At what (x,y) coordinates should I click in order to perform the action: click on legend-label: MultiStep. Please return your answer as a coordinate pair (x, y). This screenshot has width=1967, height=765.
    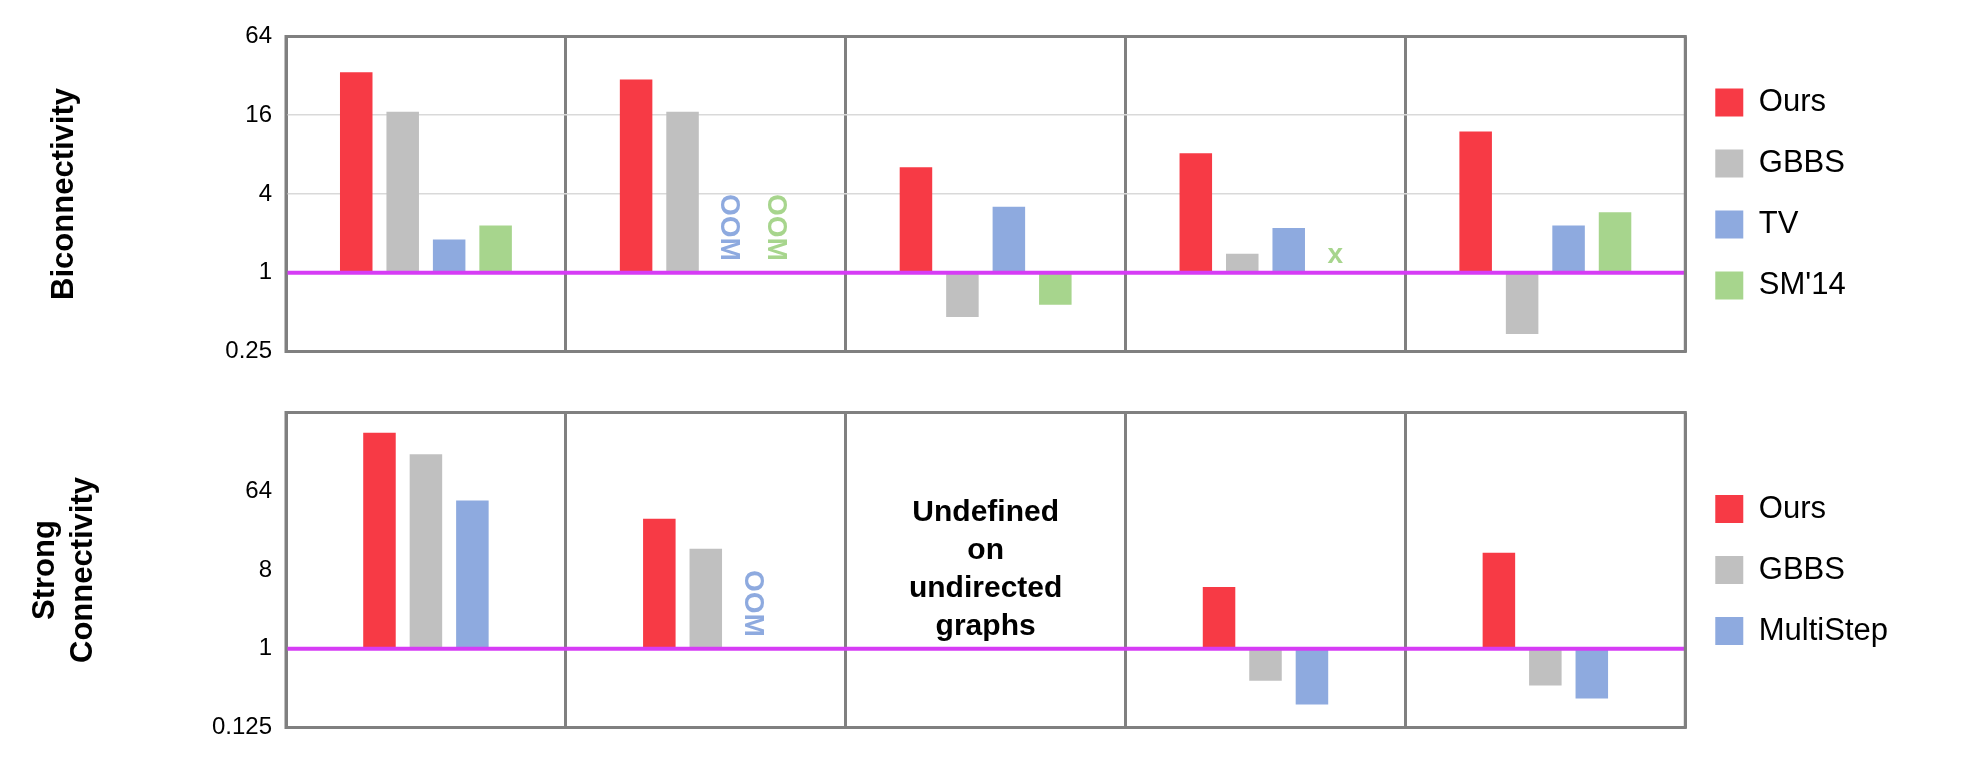
    Looking at the image, I should click on (1823, 629).